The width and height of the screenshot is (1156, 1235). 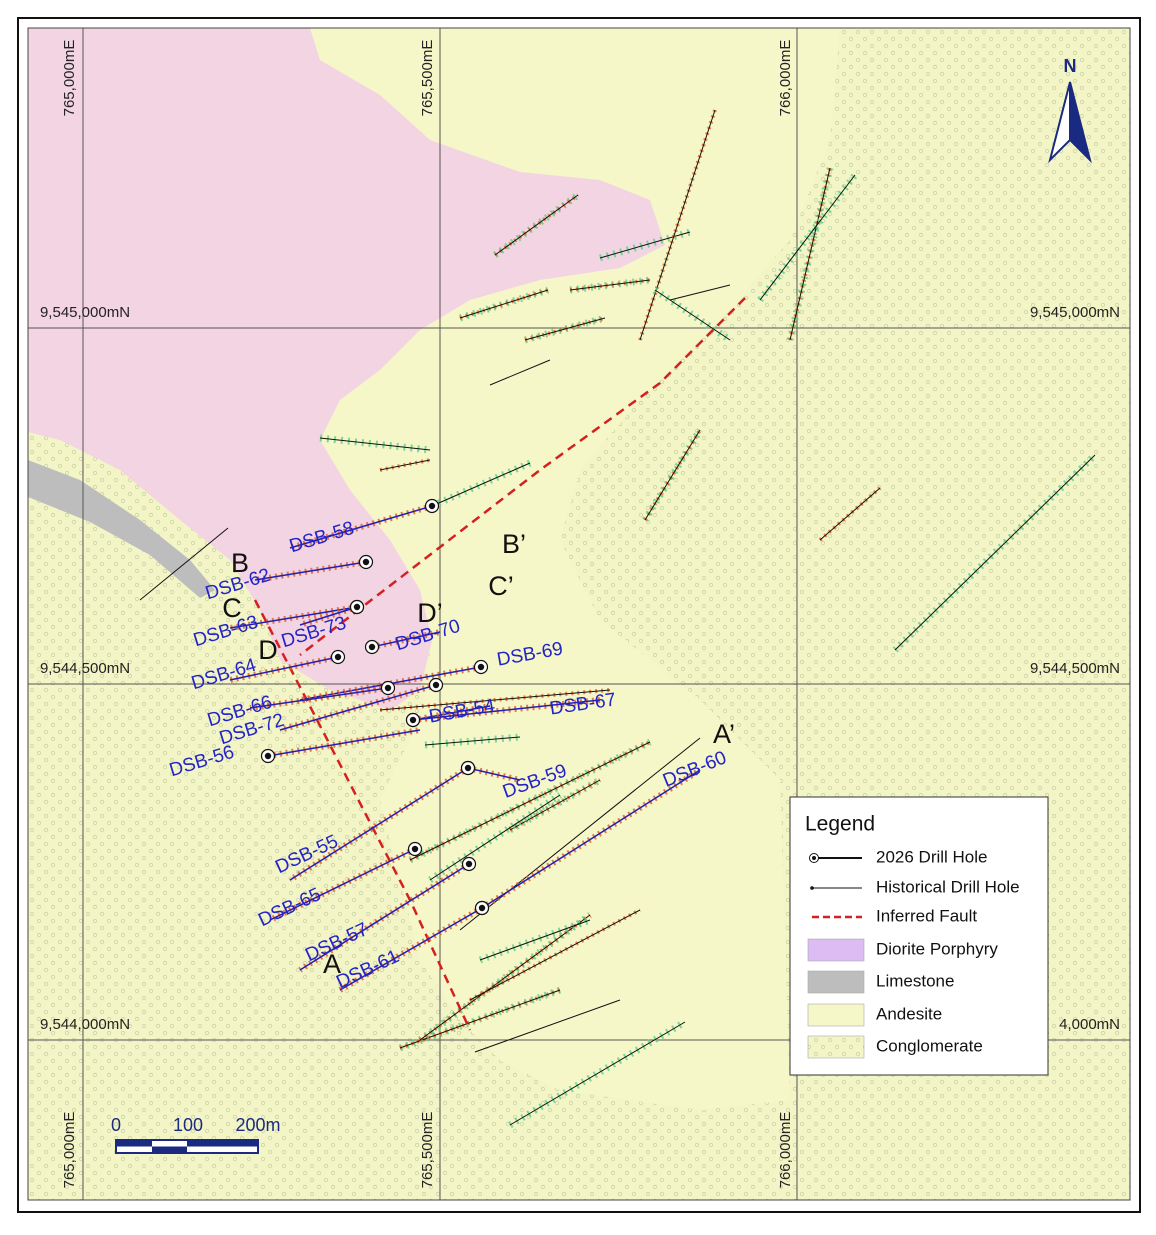 What do you see at coordinates (919, 936) in the screenshot?
I see `legend-box` at bounding box center [919, 936].